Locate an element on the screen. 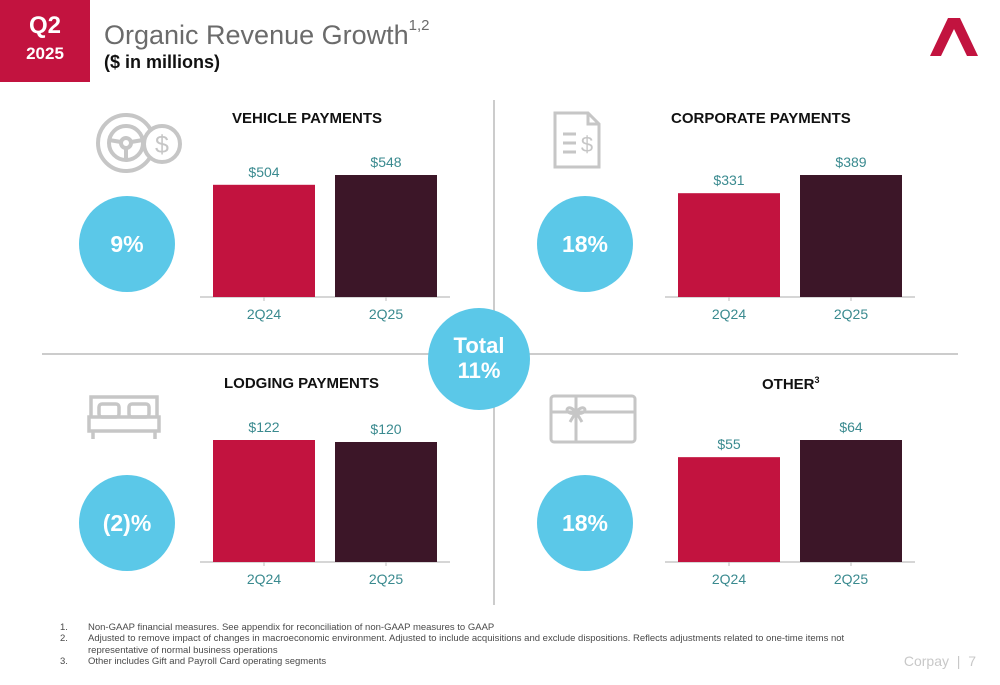 The height and width of the screenshot is (685, 1000). bar-value-label: $55 is located at coordinates (729, 444).